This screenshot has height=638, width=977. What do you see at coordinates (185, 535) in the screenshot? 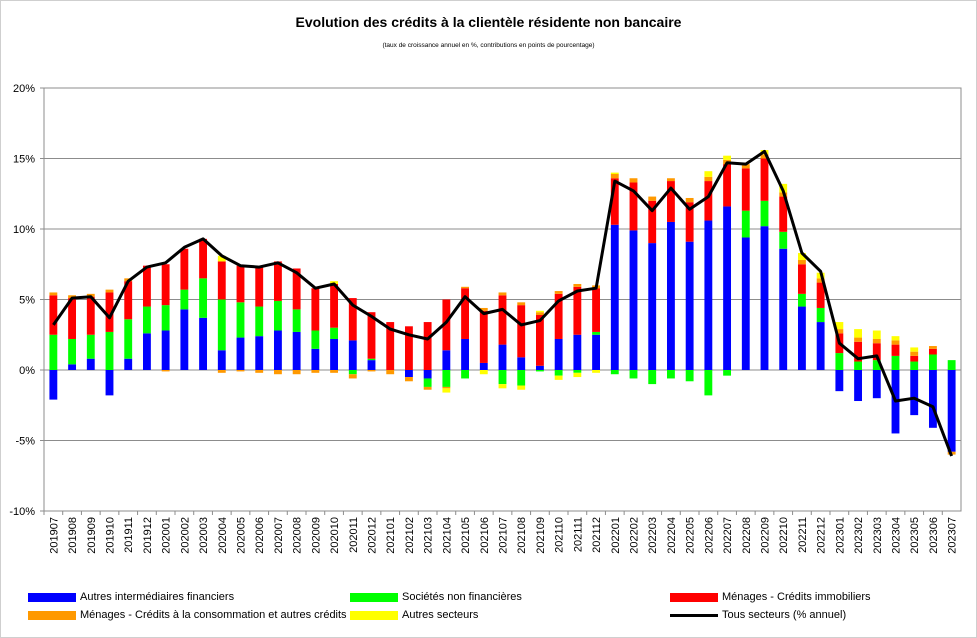
I see `x-tick-label: 202002` at bounding box center [185, 535].